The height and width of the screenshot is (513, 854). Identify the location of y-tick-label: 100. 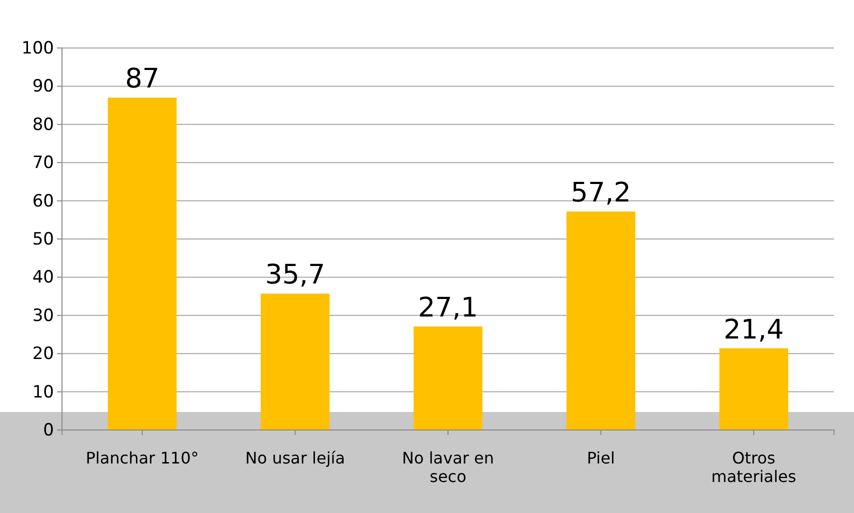
(38, 48).